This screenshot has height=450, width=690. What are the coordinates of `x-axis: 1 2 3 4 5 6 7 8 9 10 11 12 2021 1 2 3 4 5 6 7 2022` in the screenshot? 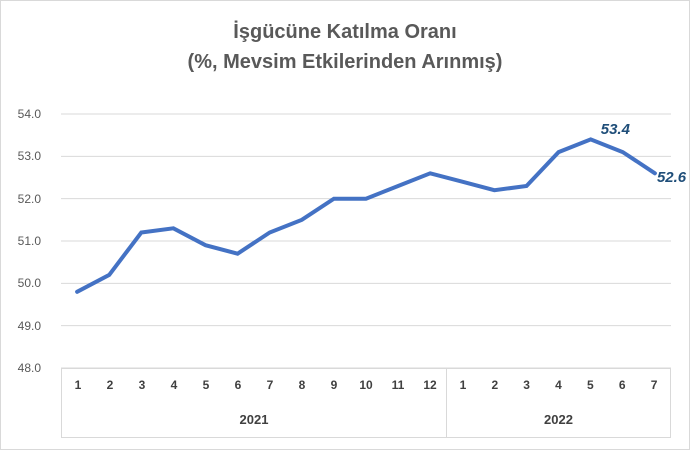 It's located at (366, 403).